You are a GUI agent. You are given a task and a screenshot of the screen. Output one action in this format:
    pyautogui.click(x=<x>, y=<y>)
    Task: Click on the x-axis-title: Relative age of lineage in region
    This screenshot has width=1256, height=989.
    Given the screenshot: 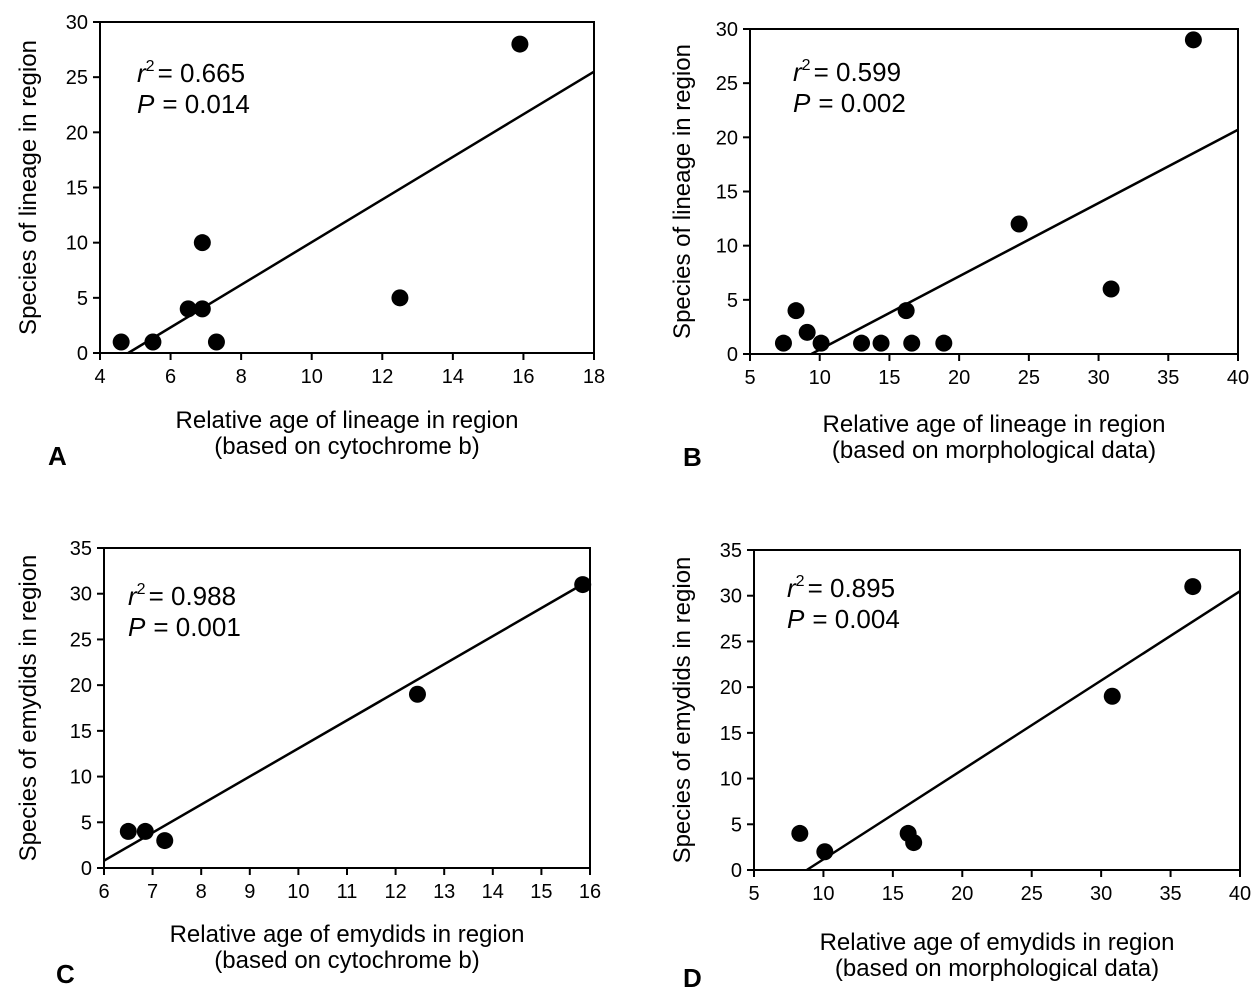 What is the action you would take?
    pyautogui.click(x=347, y=420)
    